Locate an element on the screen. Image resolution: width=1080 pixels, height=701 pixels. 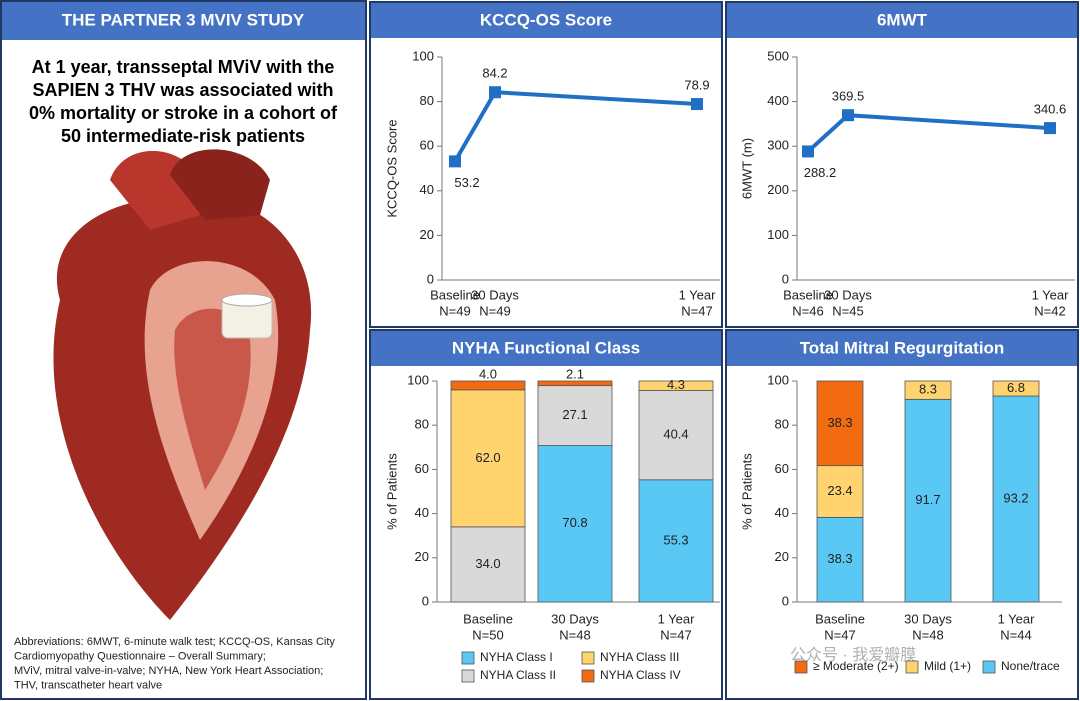
data-label: 84.2 is located at coordinates (494, 73).